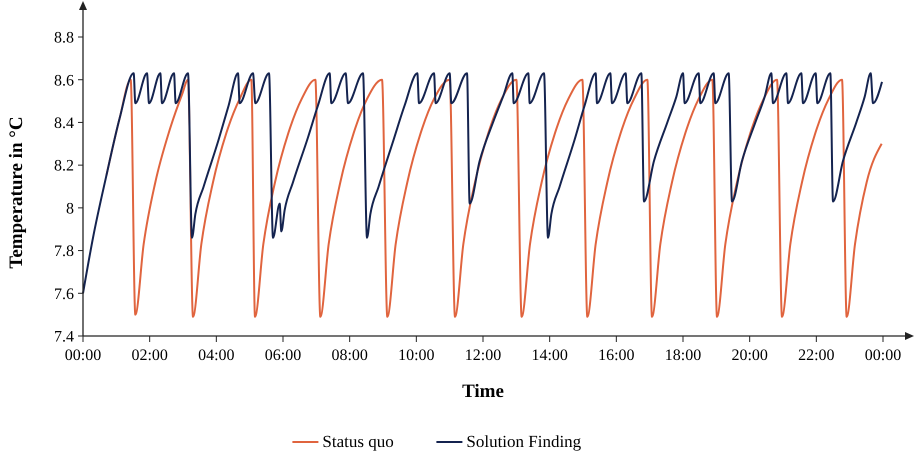 The height and width of the screenshot is (461, 914). Describe the element at coordinates (816, 355) in the screenshot. I see `x-tick-label: 22:00` at that location.